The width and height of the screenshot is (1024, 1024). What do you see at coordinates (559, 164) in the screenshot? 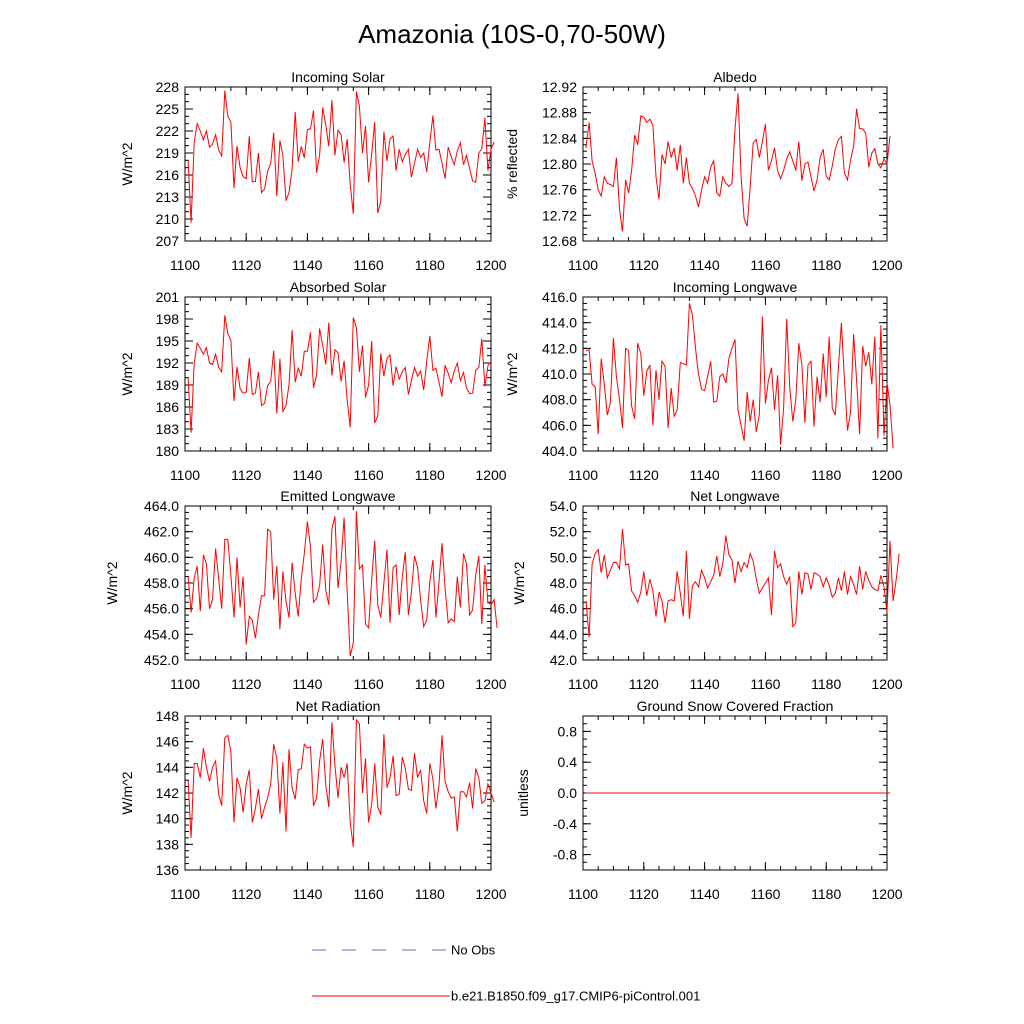
I see `y-tick-label: 12.80` at bounding box center [559, 164].